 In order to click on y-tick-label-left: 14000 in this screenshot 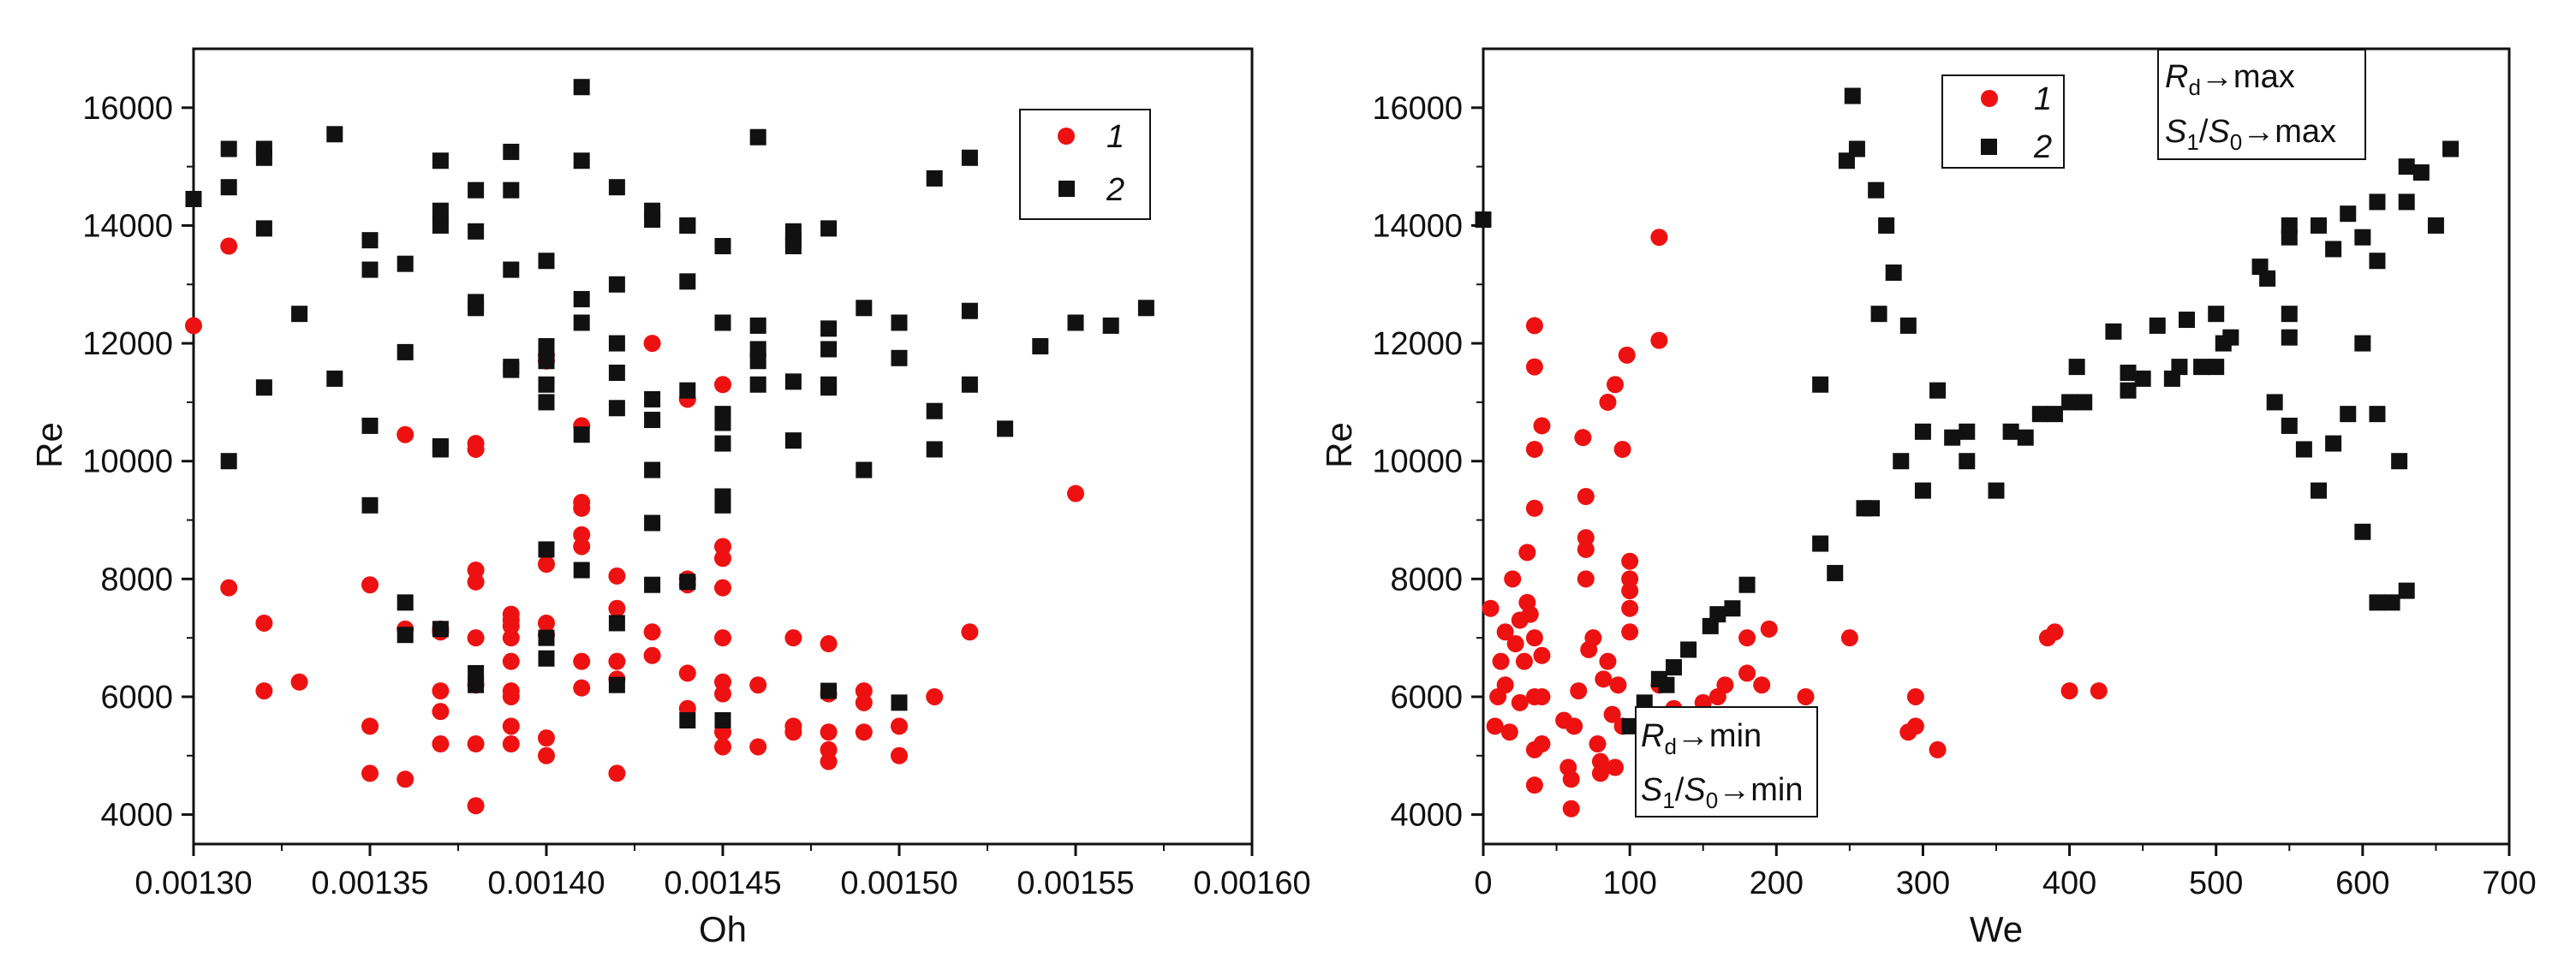, I will do `click(128, 226)`.